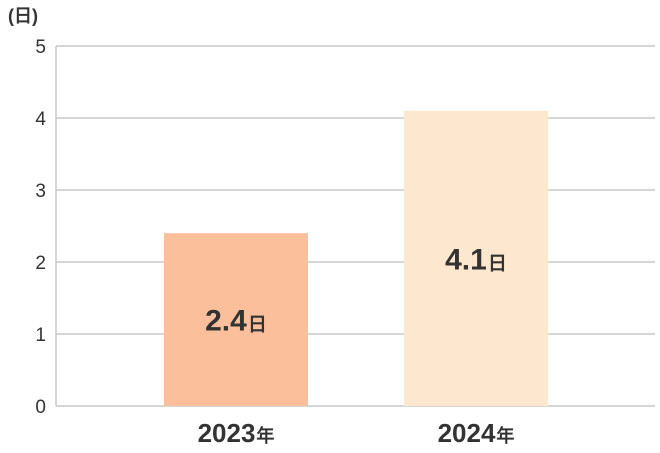  What do you see at coordinates (227, 433) in the screenshot?
I see `x-tick-year: 2023` at bounding box center [227, 433].